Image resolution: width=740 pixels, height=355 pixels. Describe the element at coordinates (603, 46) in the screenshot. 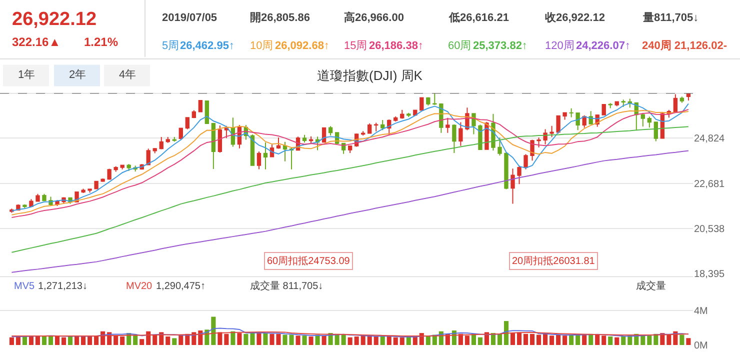

I see `text: 24,226.07↑` at that location.